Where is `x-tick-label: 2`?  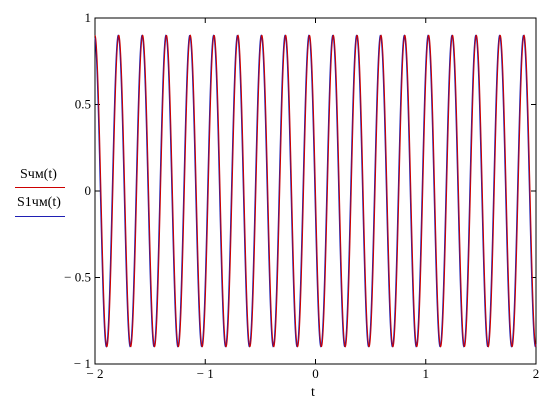
x-tick-label: 2 is located at coordinates (536, 373).